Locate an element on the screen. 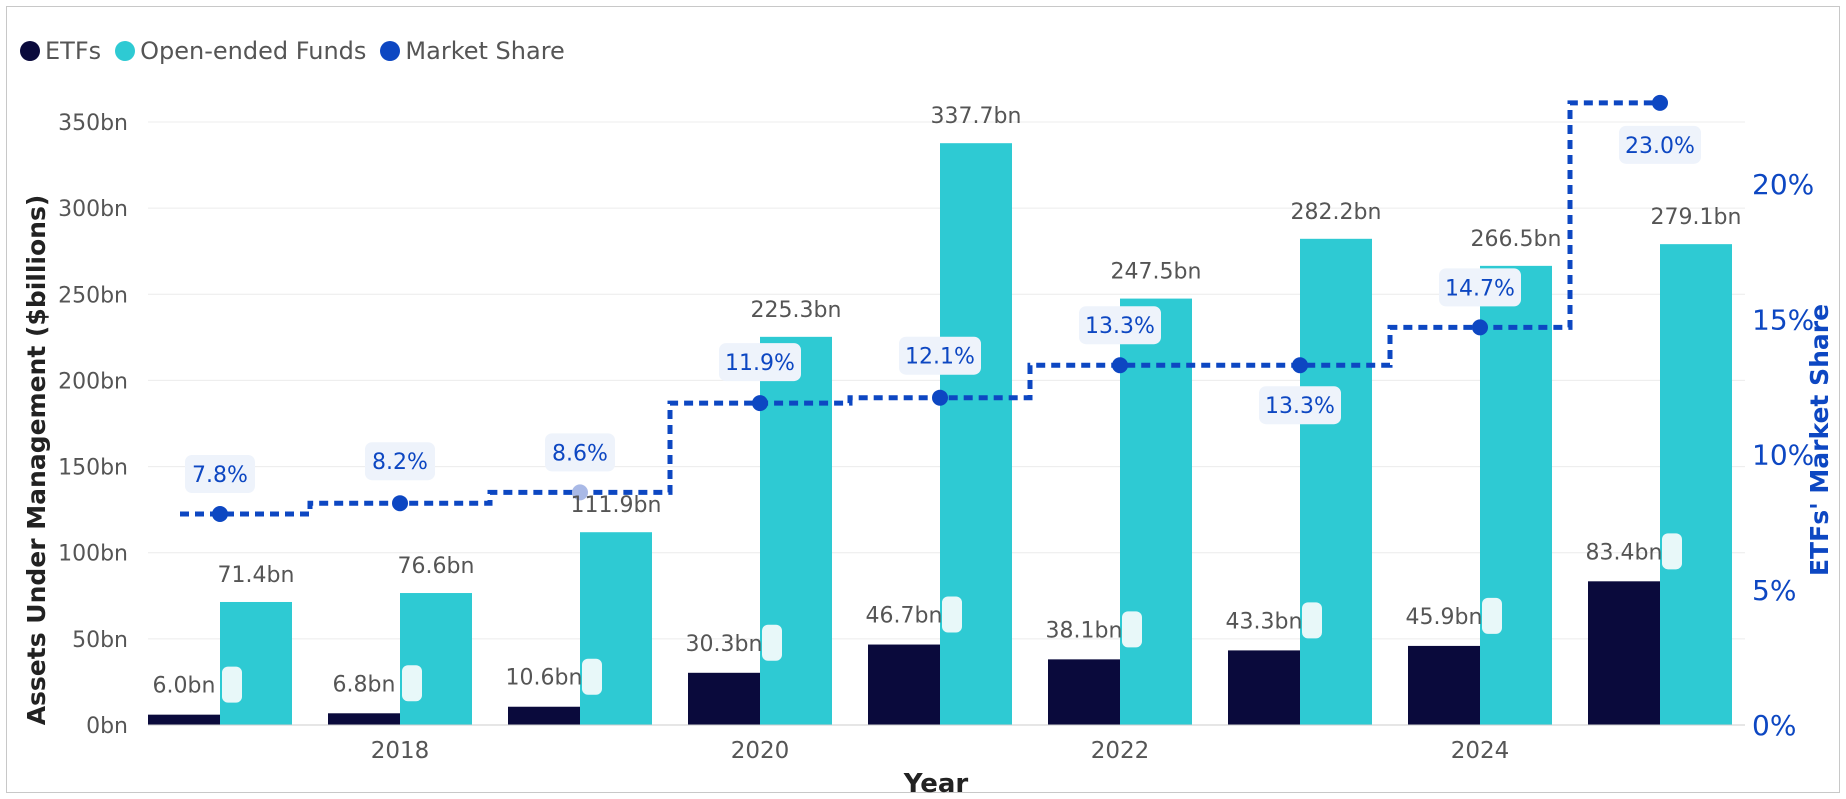 This screenshot has width=1846, height=799. y2-axis-title: ETFs' Market Share is located at coordinates (1819, 440).